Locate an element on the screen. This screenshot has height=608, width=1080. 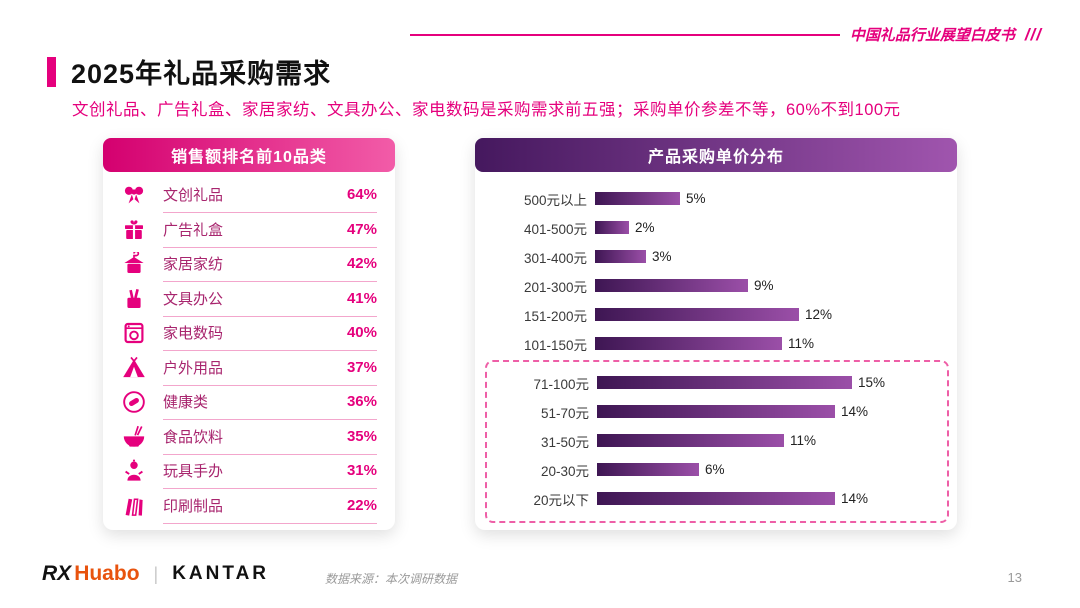
health-icon is located at coordinates (134, 402).